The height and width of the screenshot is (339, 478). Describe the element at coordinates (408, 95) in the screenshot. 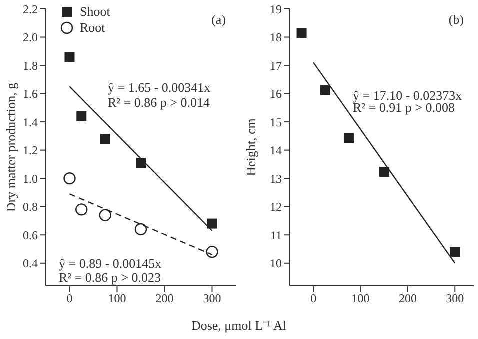

I see `annotation: ŷ = 17.10 - 0.02373x` at that location.